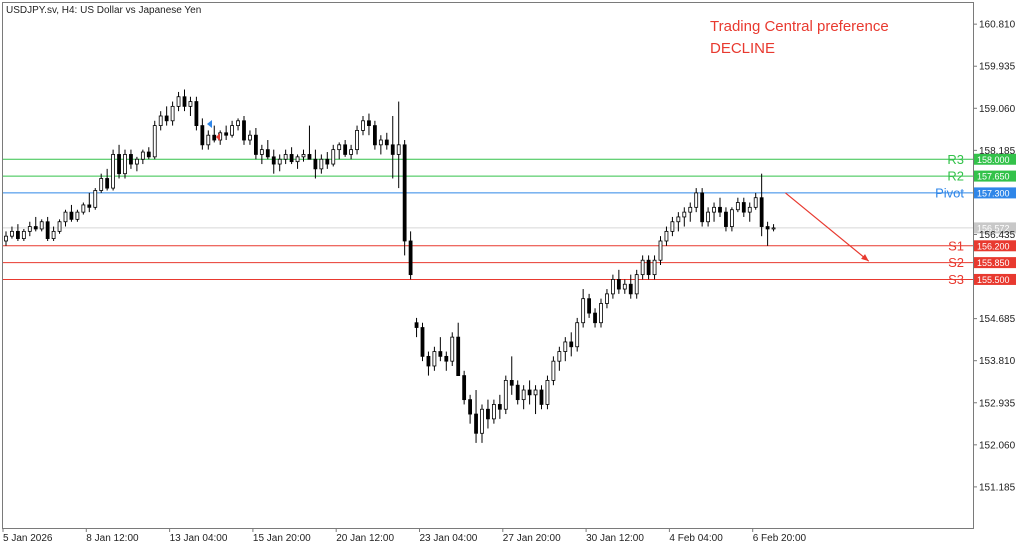 The image size is (1024, 546). Describe the element at coordinates (995, 246) in the screenshot. I see `level-price-tag` at that location.